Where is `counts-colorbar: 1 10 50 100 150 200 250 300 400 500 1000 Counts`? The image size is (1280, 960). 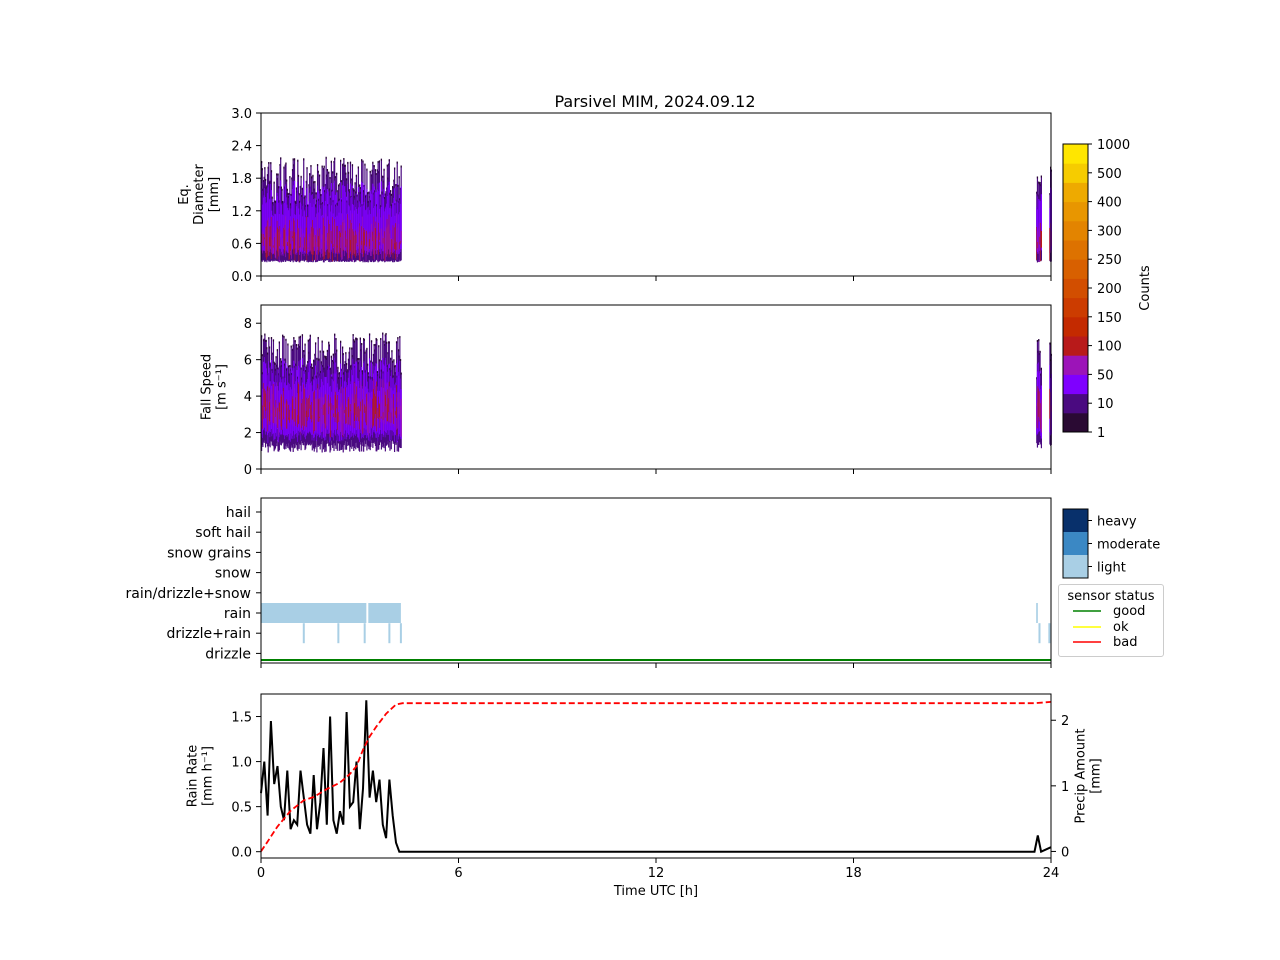 counts-colorbar: 1 10 50 100 150 200 250 300 400 500 1000 Counts is located at coordinates (1107, 289).